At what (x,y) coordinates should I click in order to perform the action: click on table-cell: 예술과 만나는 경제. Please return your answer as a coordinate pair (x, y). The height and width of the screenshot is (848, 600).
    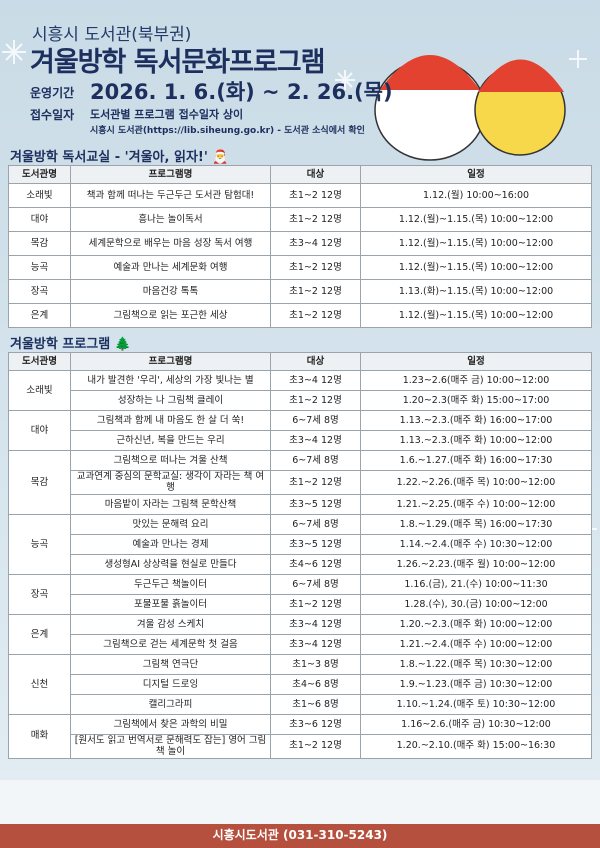
    Looking at the image, I should click on (170, 544).